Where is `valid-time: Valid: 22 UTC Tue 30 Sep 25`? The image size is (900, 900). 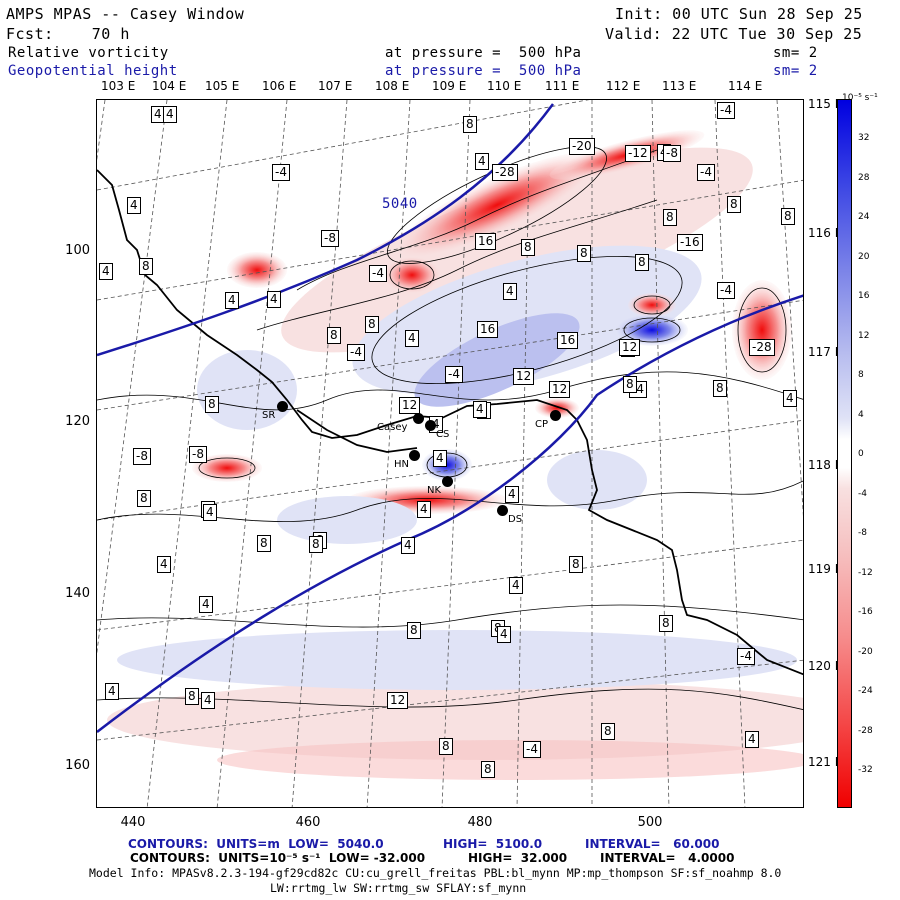 valid-time: Valid: 22 UTC Tue 30 Sep 25 is located at coordinates (734, 34).